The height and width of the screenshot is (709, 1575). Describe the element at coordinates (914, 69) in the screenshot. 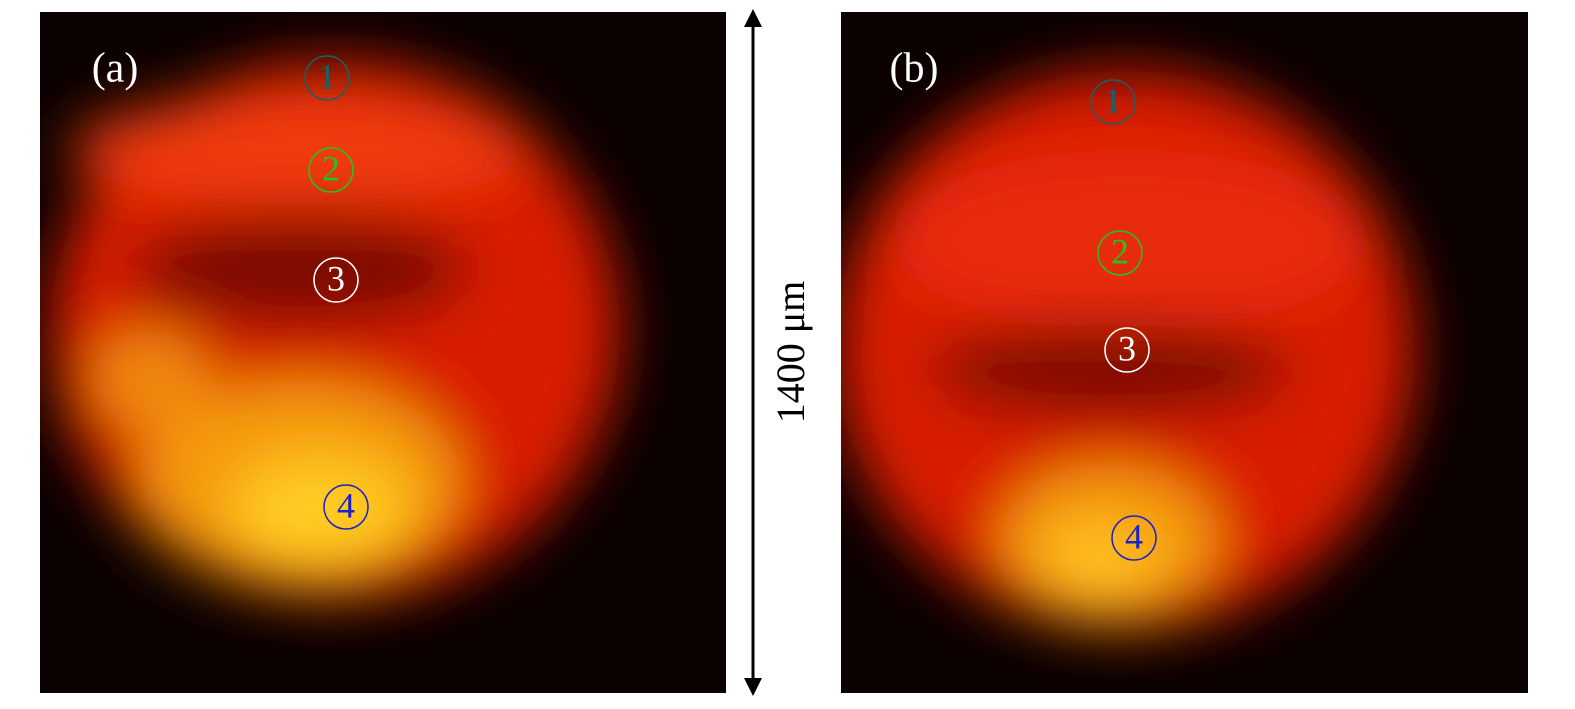

I see `panel-label: (b)` at that location.